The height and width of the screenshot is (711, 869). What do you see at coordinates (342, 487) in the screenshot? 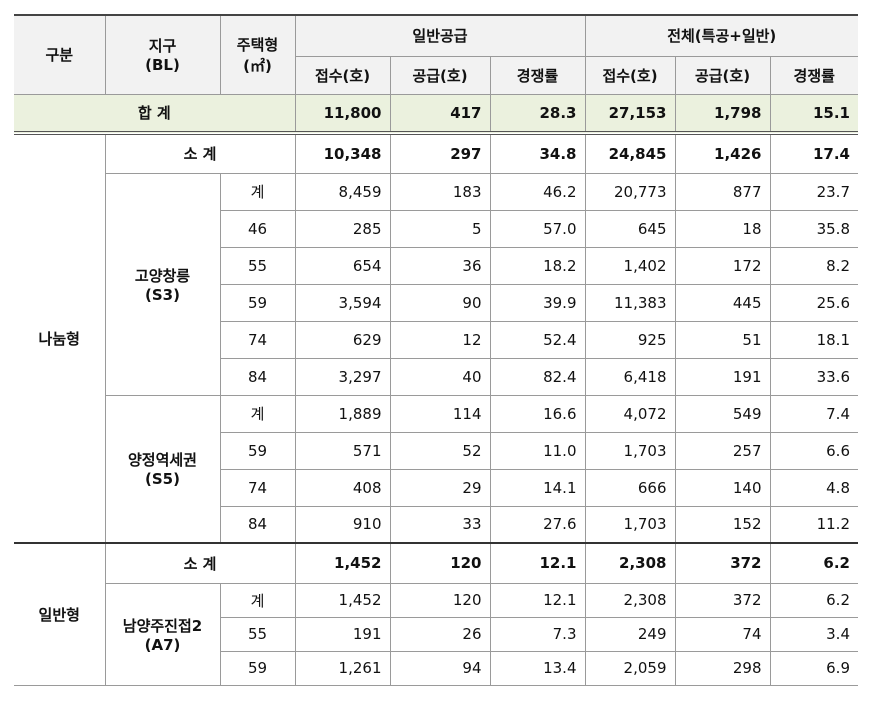
I see `value-cell: 408` at bounding box center [342, 487].